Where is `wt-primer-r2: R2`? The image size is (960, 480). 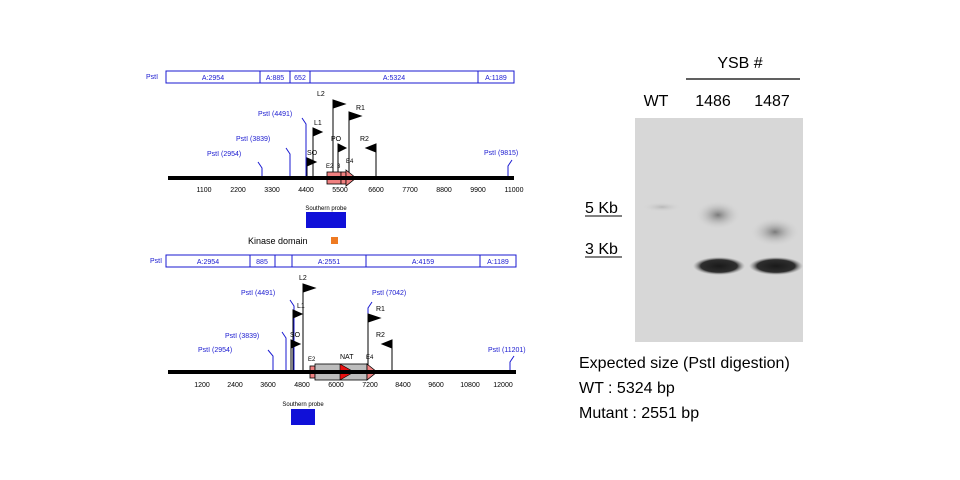
wt-primer-r2: R2 is located at coordinates (364, 139).